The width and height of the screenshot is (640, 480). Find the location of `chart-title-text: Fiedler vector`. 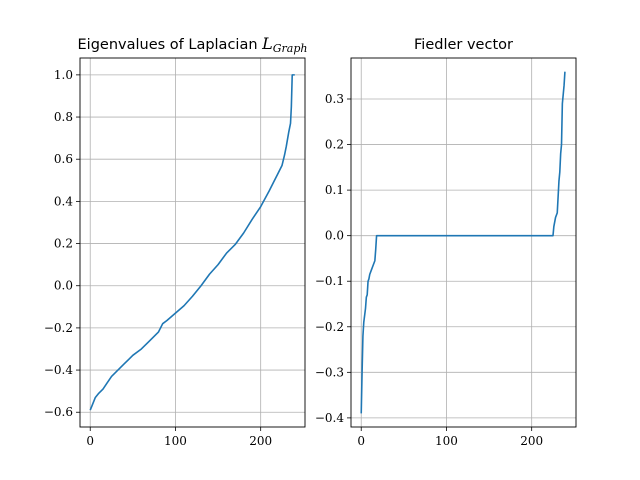

chart-title-text: Fiedler vector is located at coordinates (463, 45).